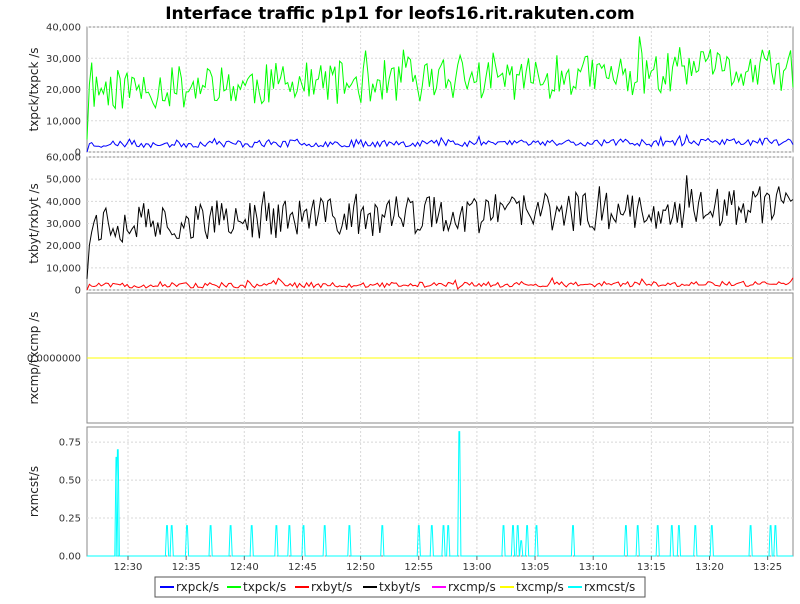  I want to click on legend-box, so click(400, 587).